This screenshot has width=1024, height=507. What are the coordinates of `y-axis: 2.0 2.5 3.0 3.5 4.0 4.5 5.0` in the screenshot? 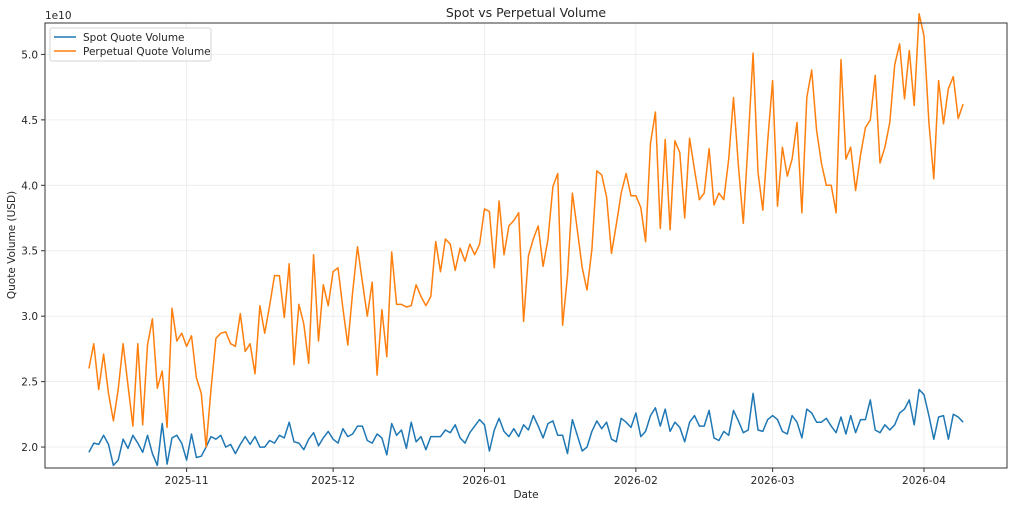 It's located at (33, 251).